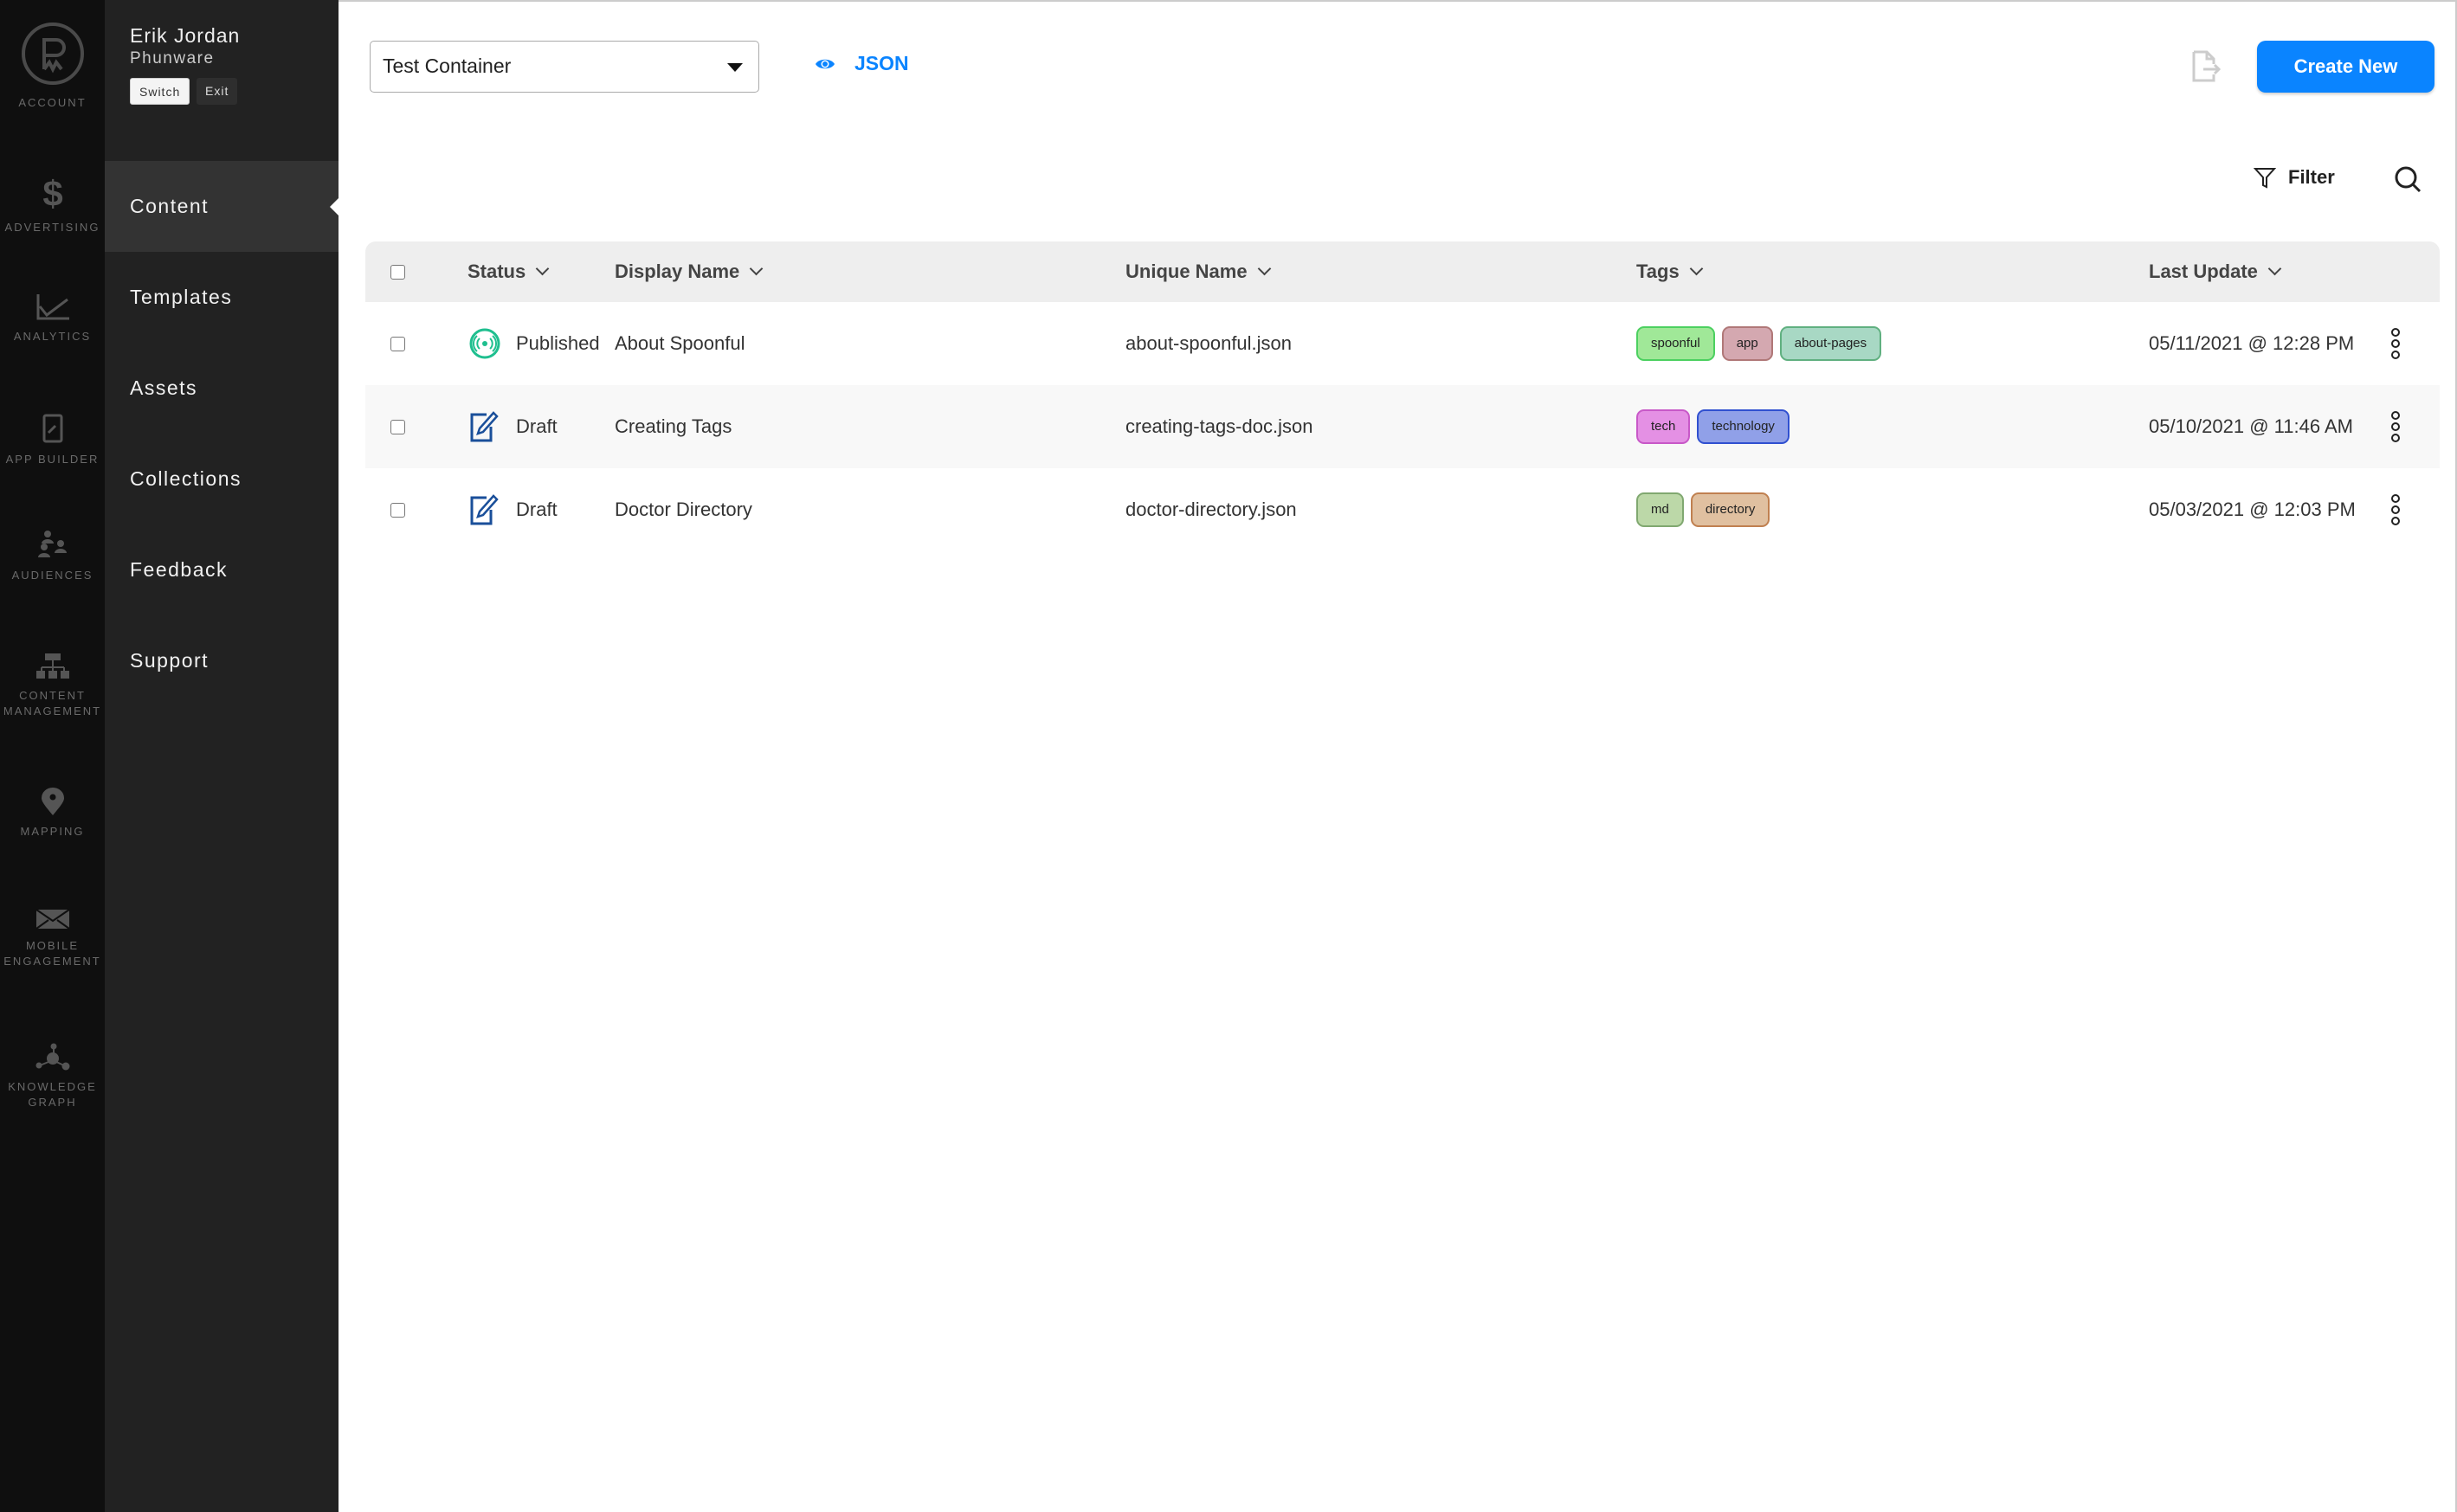  I want to click on graph-nodes-icon, so click(52, 1057).